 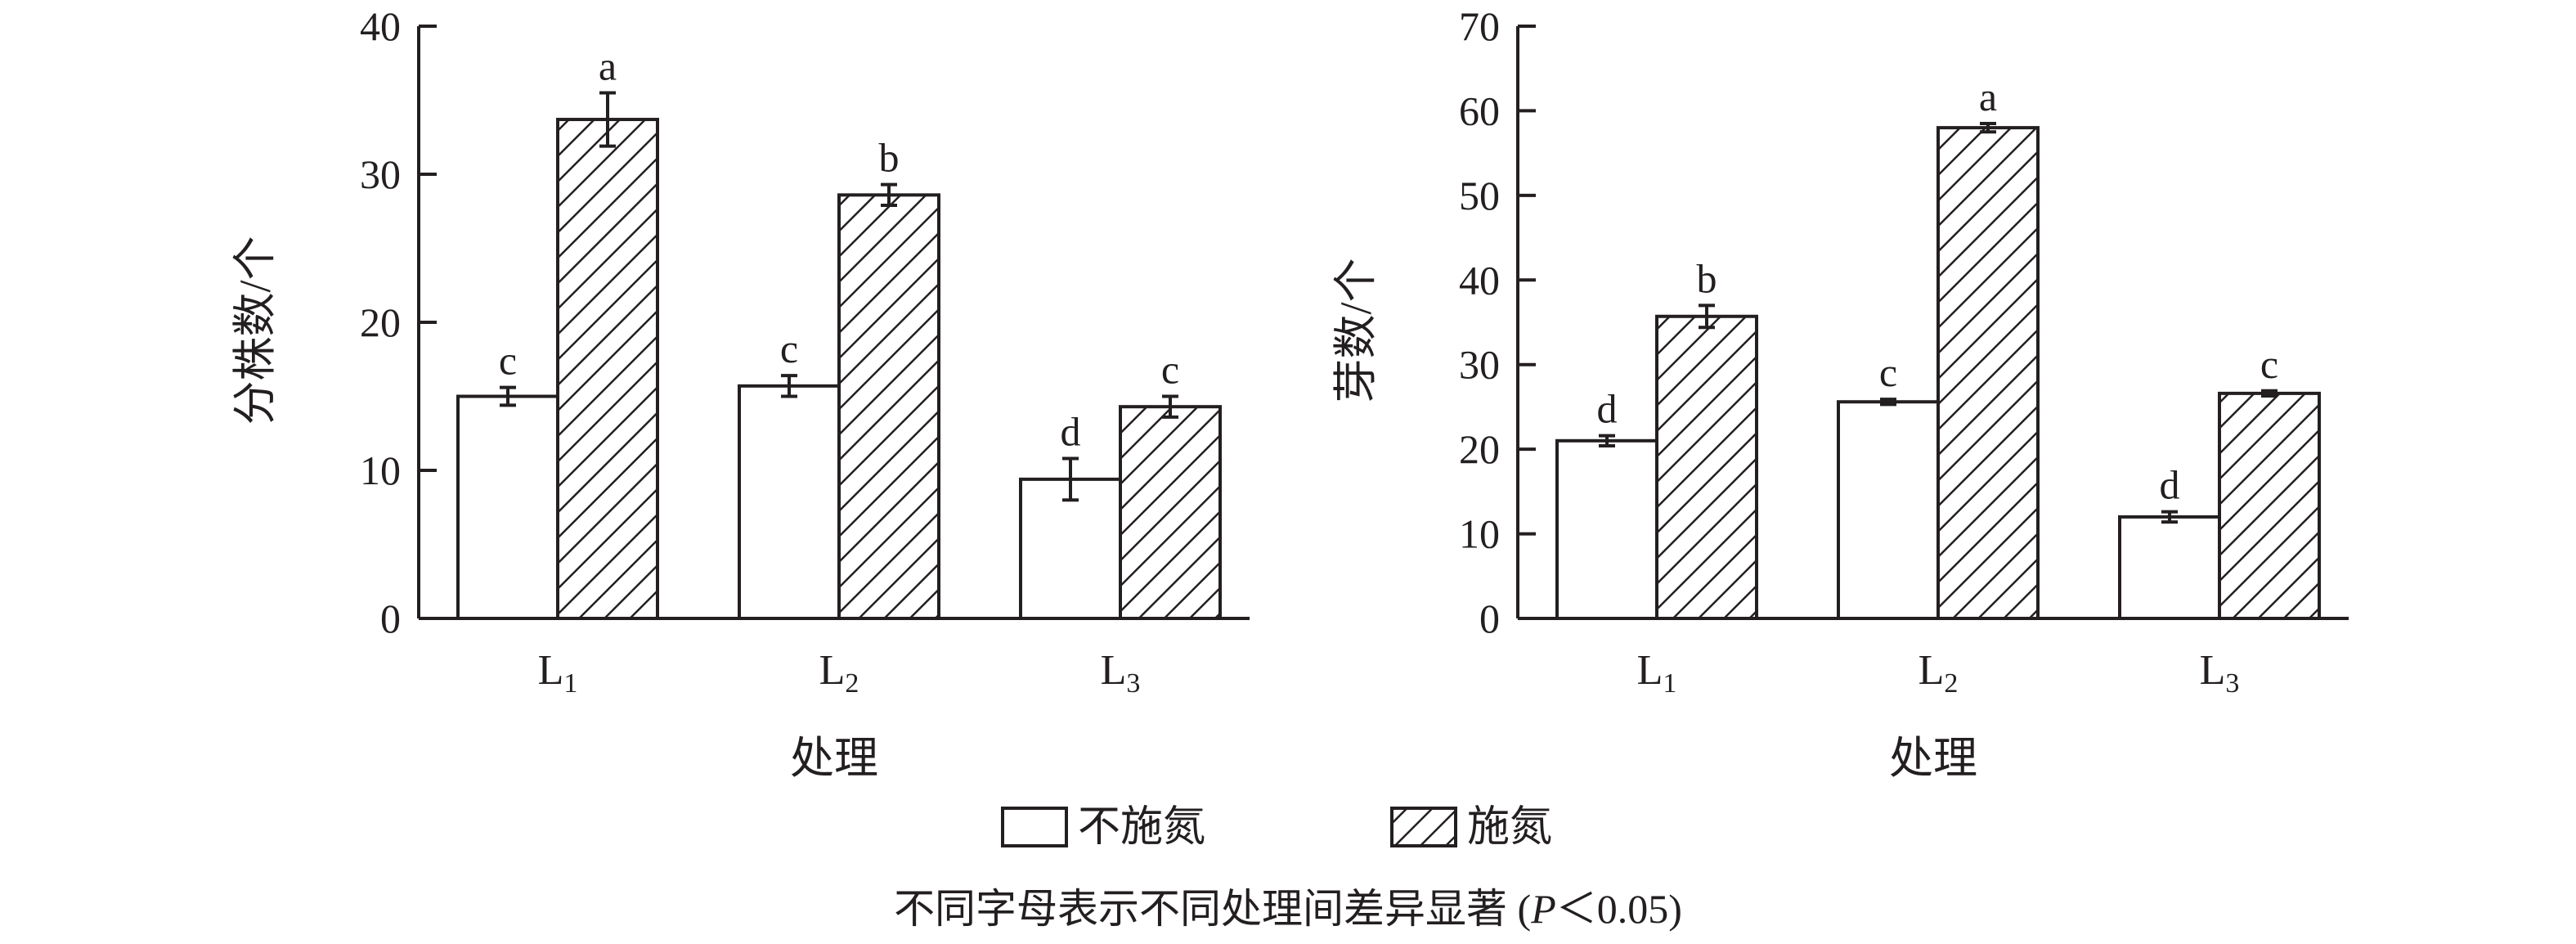 I want to click on caption-p: P, so click(x=1543, y=909).